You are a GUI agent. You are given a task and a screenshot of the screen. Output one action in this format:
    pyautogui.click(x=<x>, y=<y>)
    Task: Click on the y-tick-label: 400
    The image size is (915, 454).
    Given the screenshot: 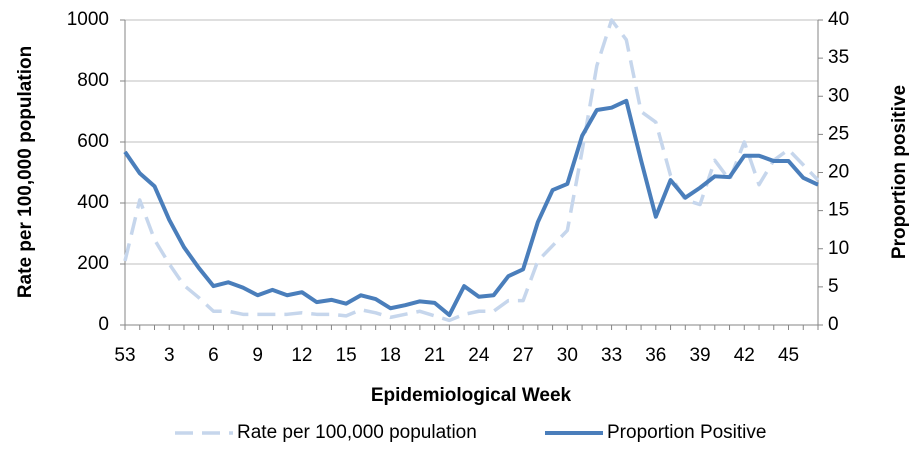 What is the action you would take?
    pyautogui.click(x=93, y=202)
    